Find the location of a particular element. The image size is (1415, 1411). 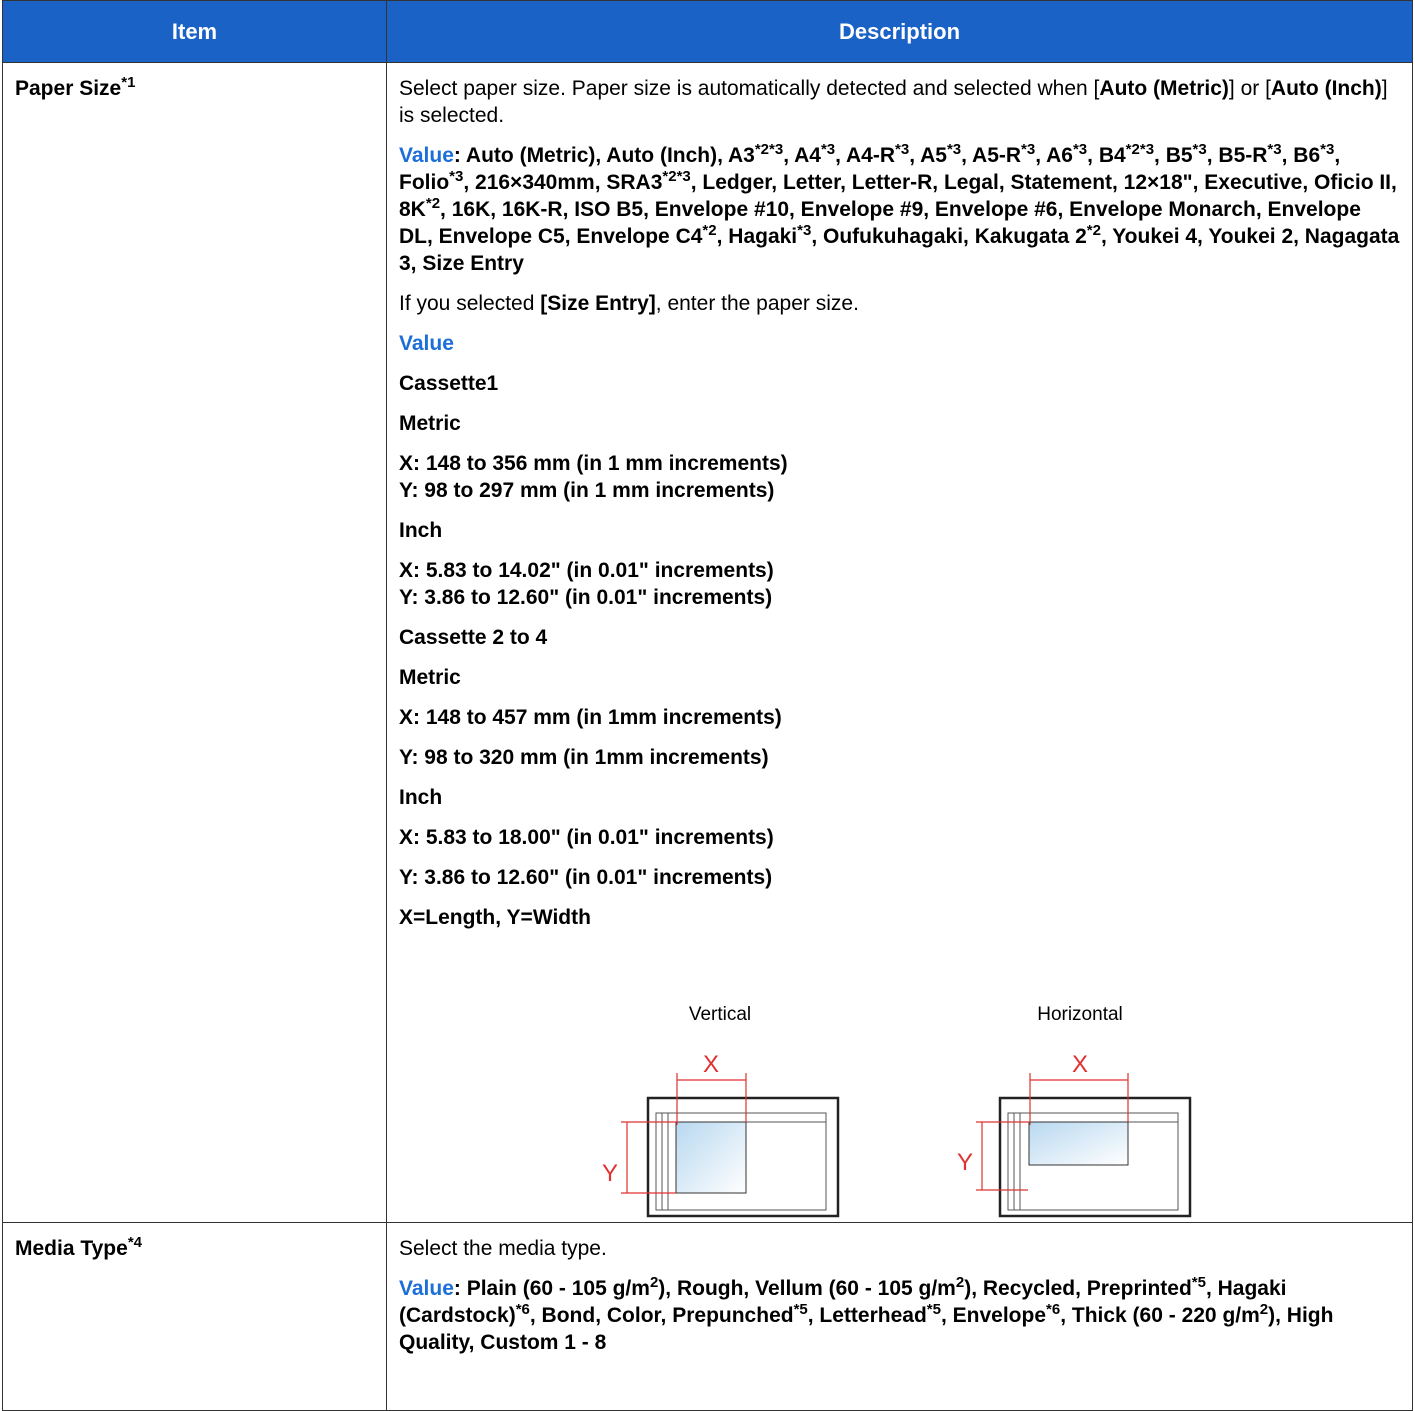

size-line: Inch is located at coordinates (421, 530).